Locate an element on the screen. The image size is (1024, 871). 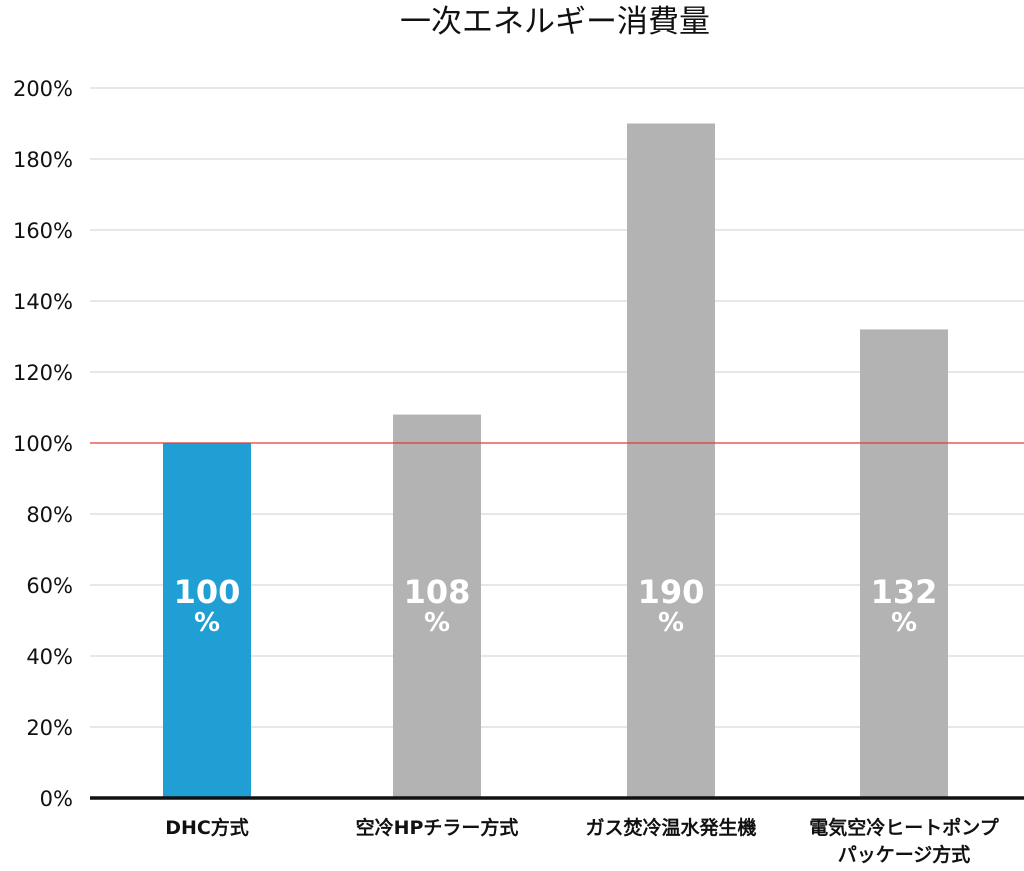
y-tick-label: 200% is located at coordinates (43, 89).